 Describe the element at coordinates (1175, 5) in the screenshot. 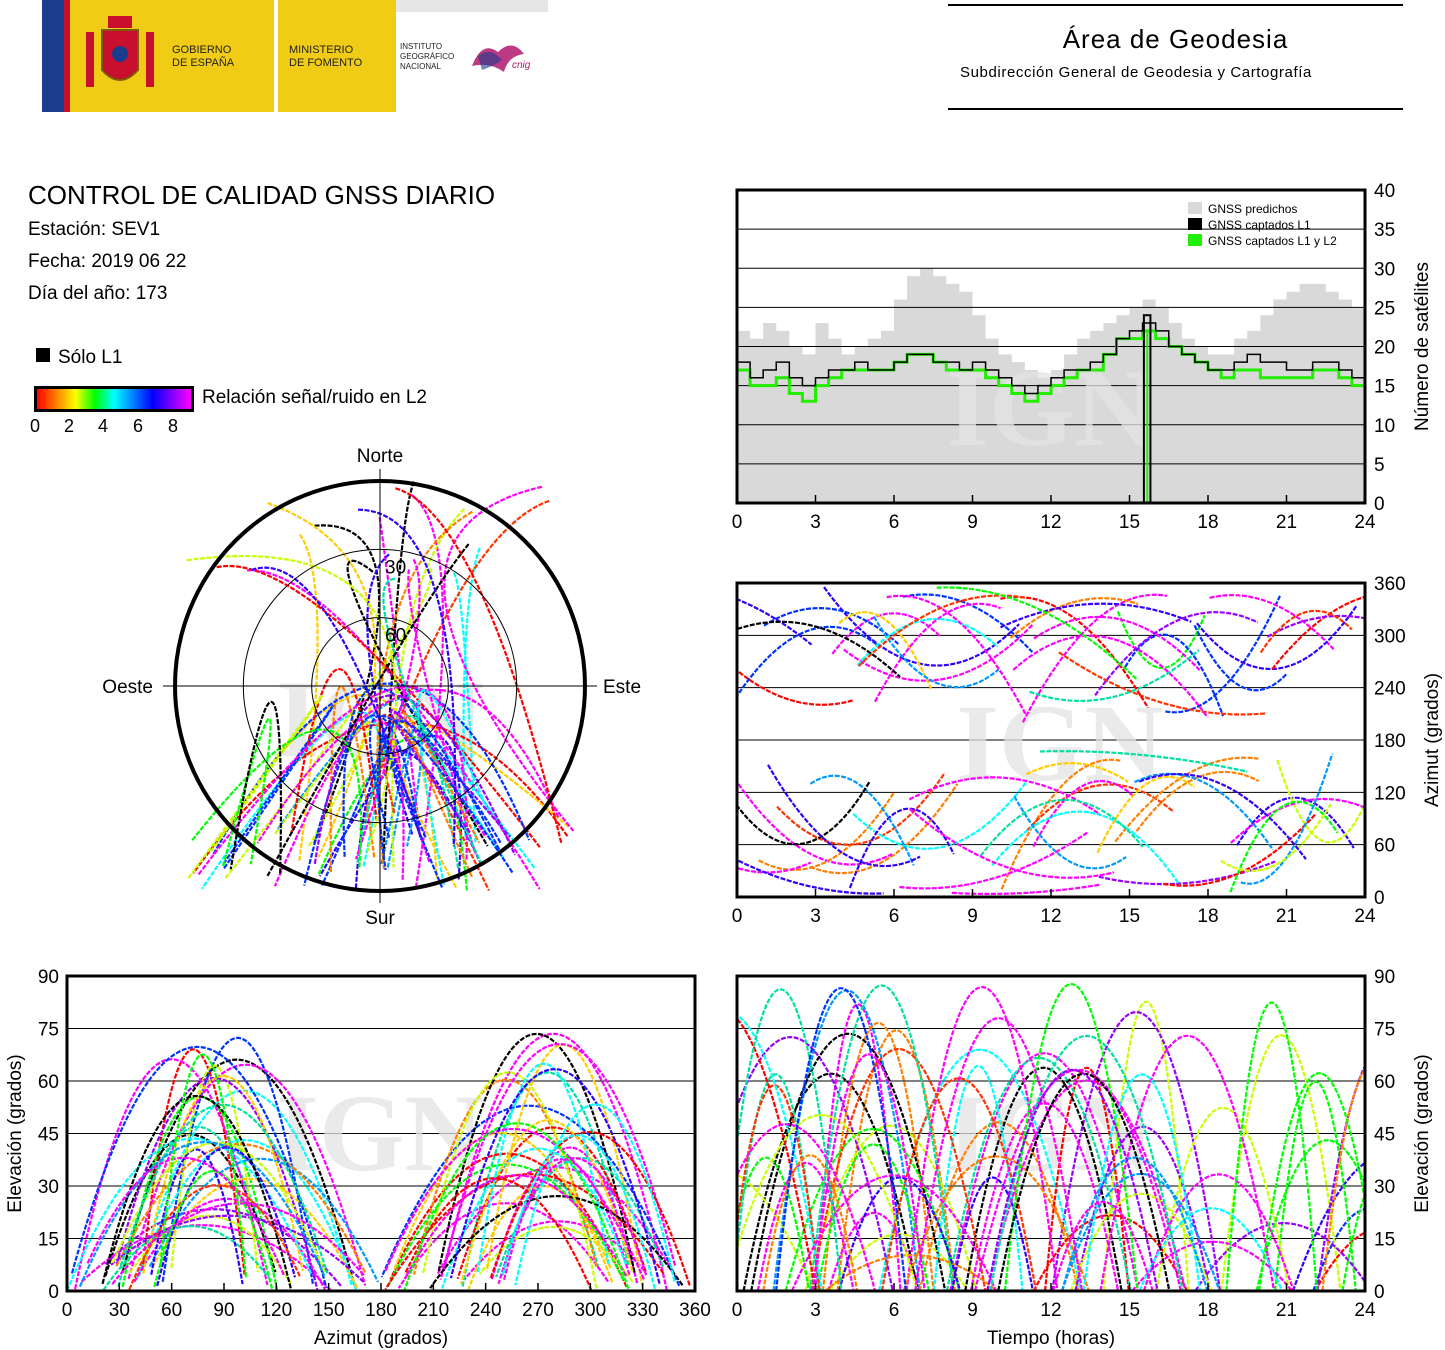

I see `header-top-rule` at that location.